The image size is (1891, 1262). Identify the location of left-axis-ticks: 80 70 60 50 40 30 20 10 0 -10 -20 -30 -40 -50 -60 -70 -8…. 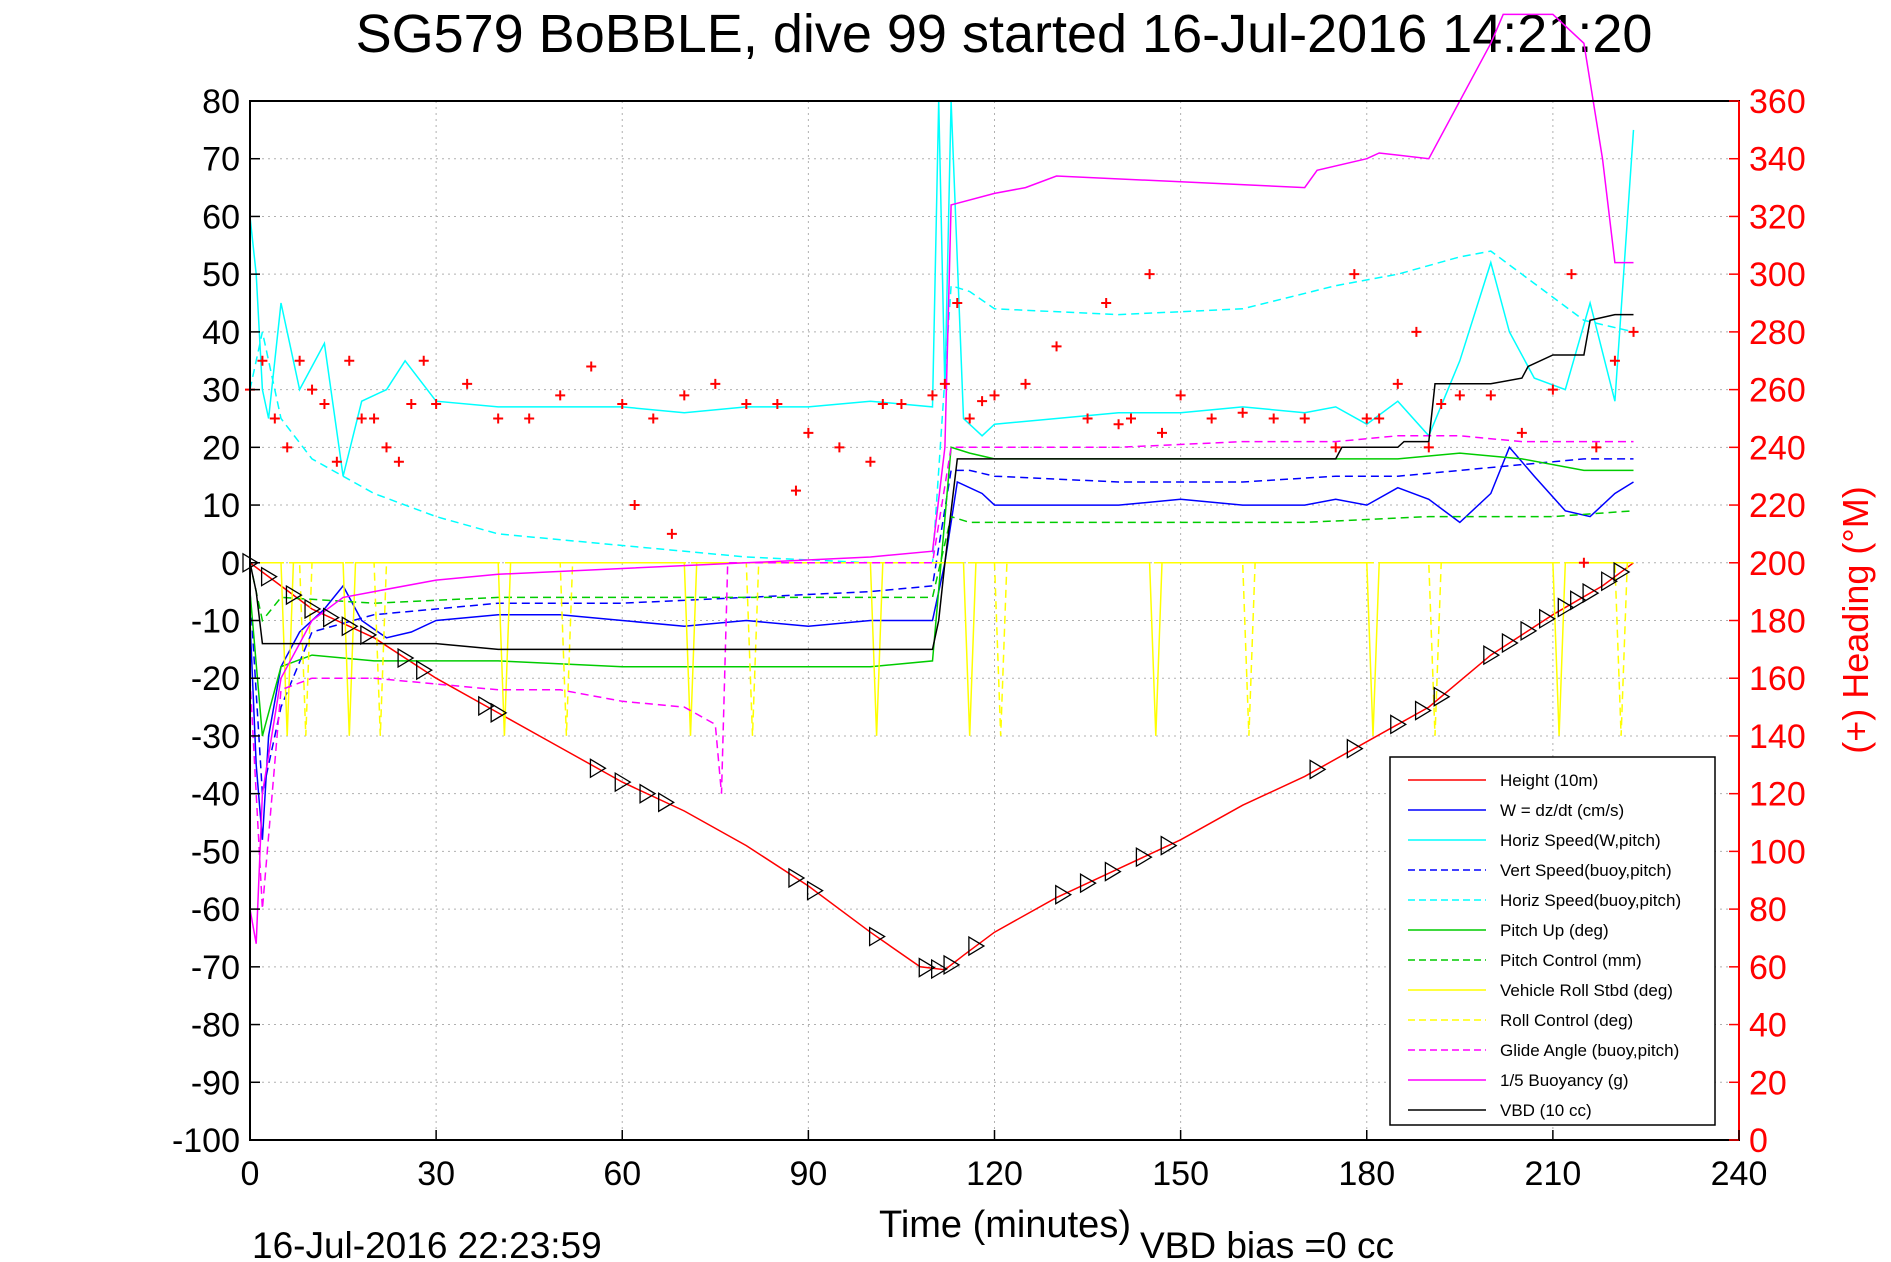
(216, 621).